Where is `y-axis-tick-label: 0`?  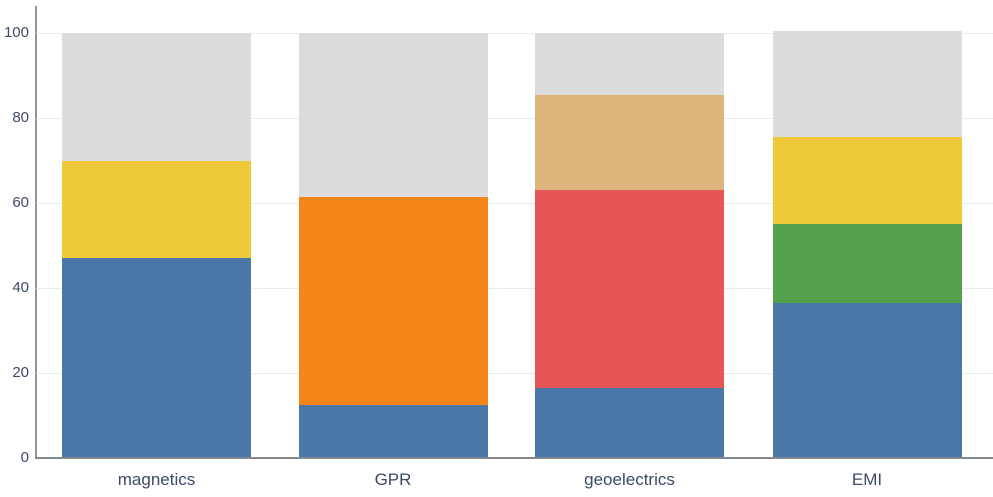
y-axis-tick-label: 0 is located at coordinates (24, 457).